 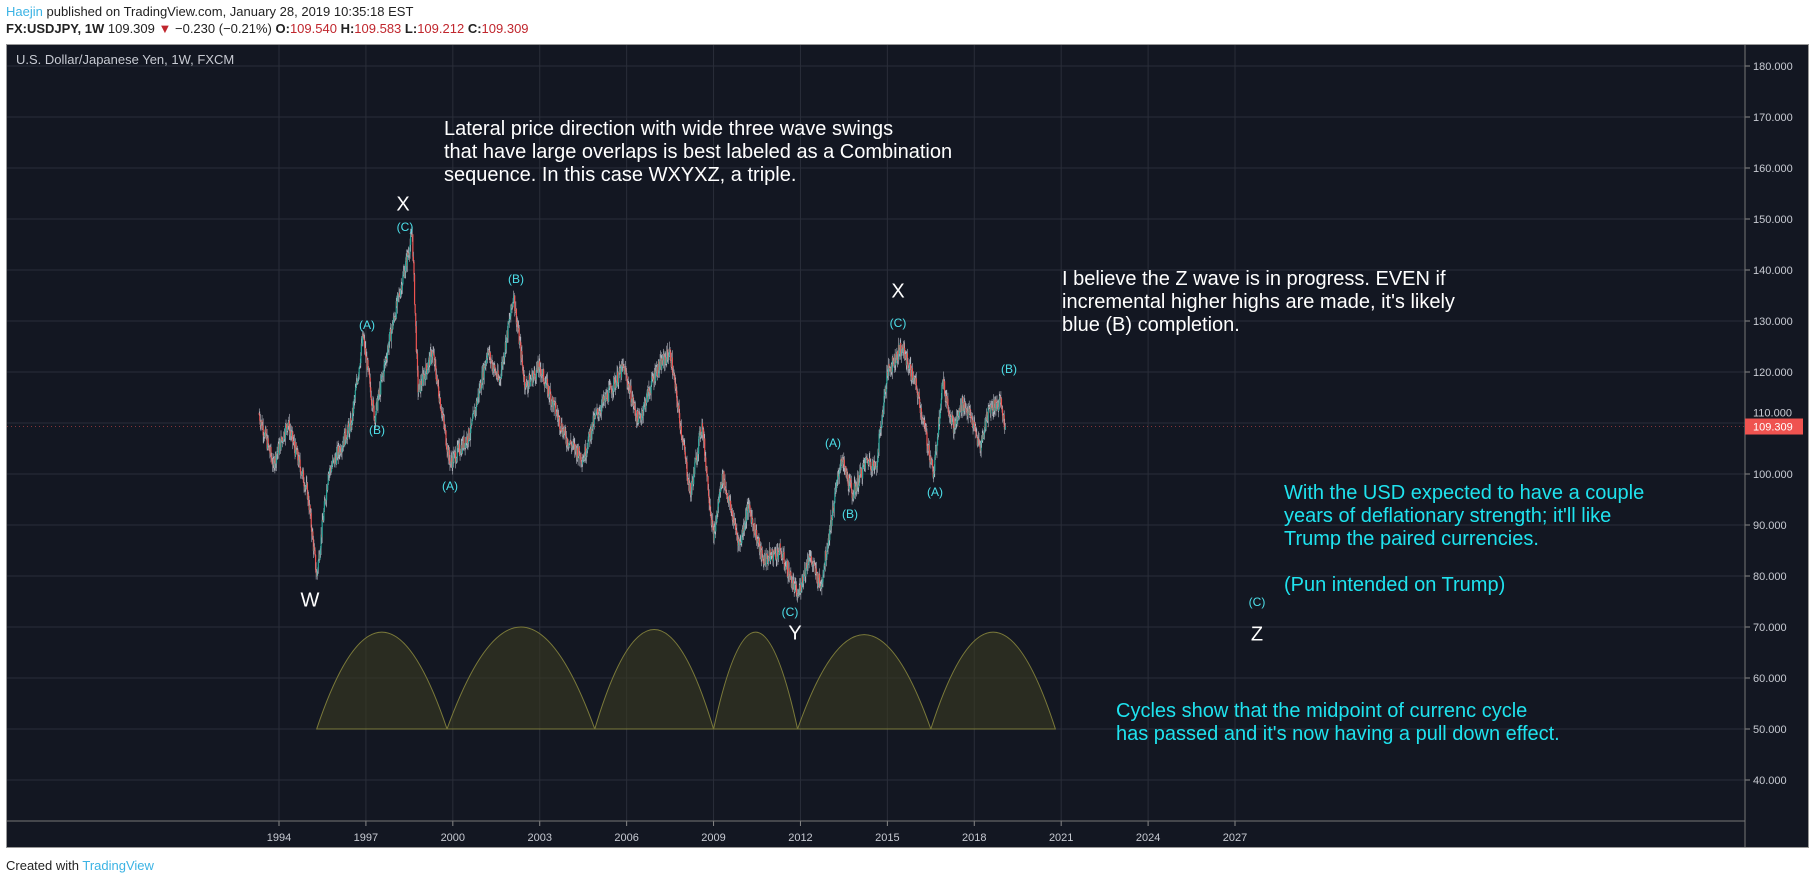 What do you see at coordinates (42, 865) in the screenshot?
I see `created-with: Created with` at bounding box center [42, 865].